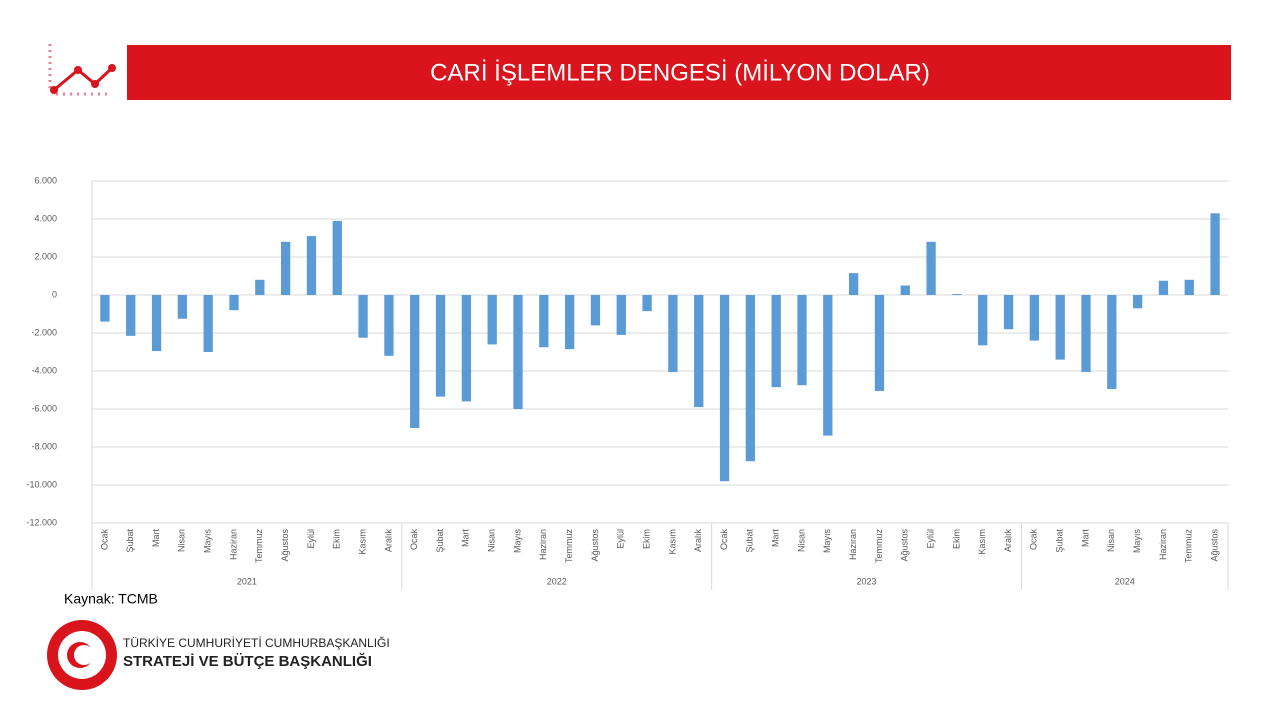  What do you see at coordinates (44, 332) in the screenshot?
I see `y-tick-label: -2.000` at bounding box center [44, 332].